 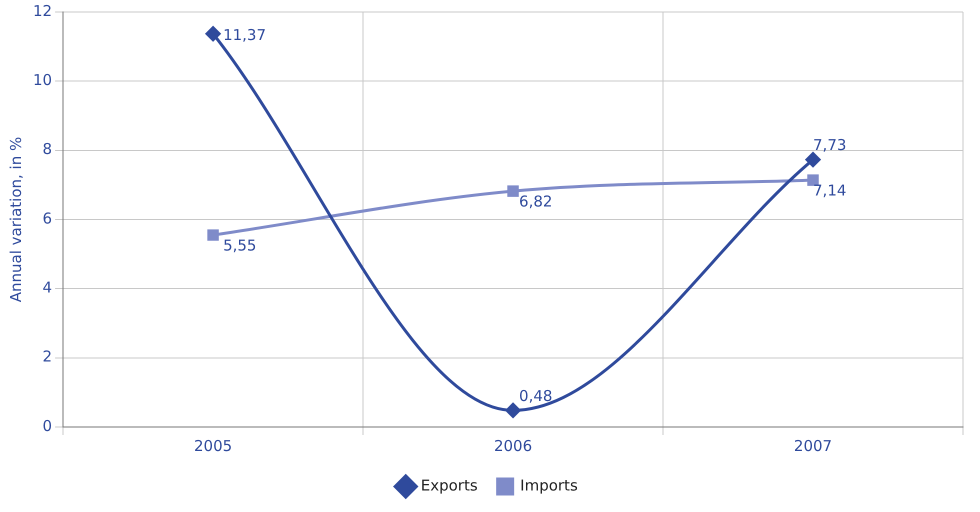 What do you see at coordinates (42, 80) in the screenshot?
I see `y-tick-label: 10` at bounding box center [42, 80].